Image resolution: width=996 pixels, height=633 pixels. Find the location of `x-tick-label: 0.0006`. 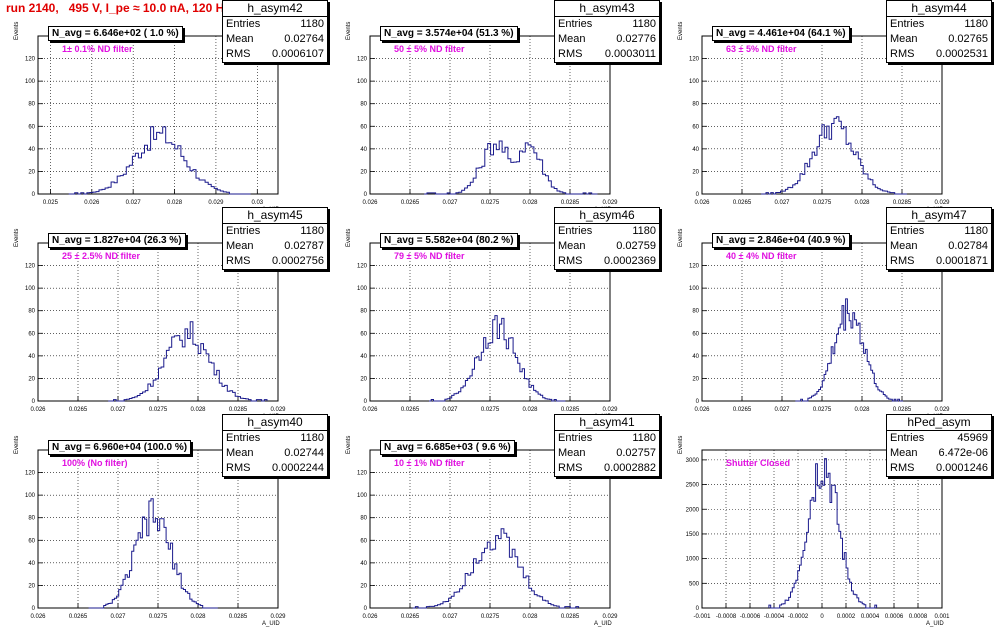

x-tick-label: 0.0006 is located at coordinates (894, 617).